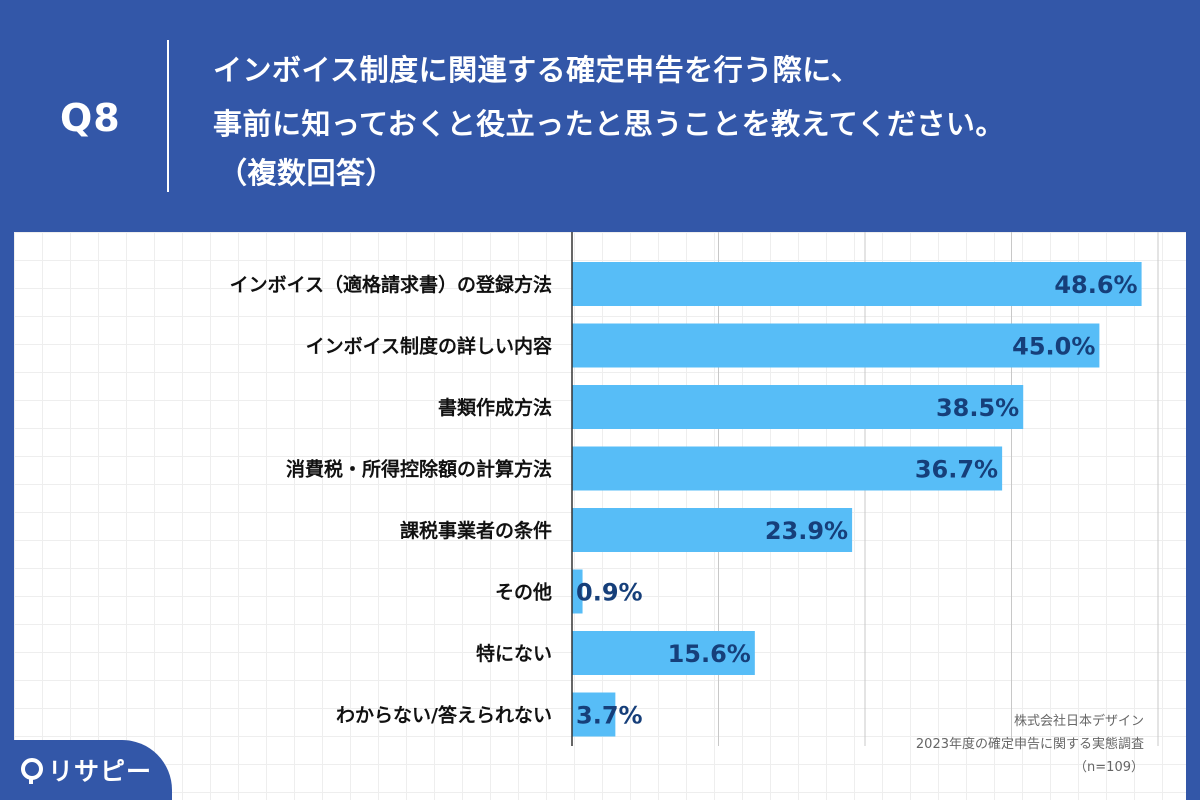  Describe the element at coordinates (90, 118) in the screenshot. I see `question-number: Q8` at that location.